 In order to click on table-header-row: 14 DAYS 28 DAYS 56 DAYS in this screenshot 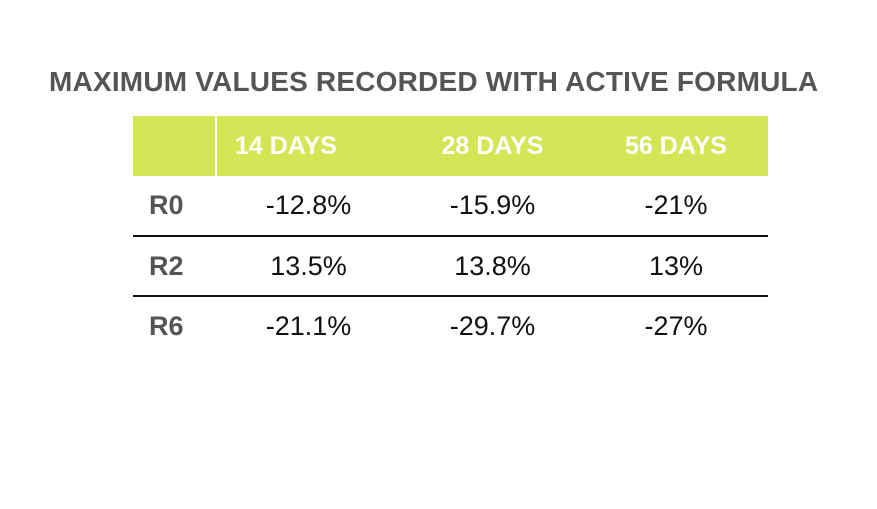, I will do `click(450, 146)`.